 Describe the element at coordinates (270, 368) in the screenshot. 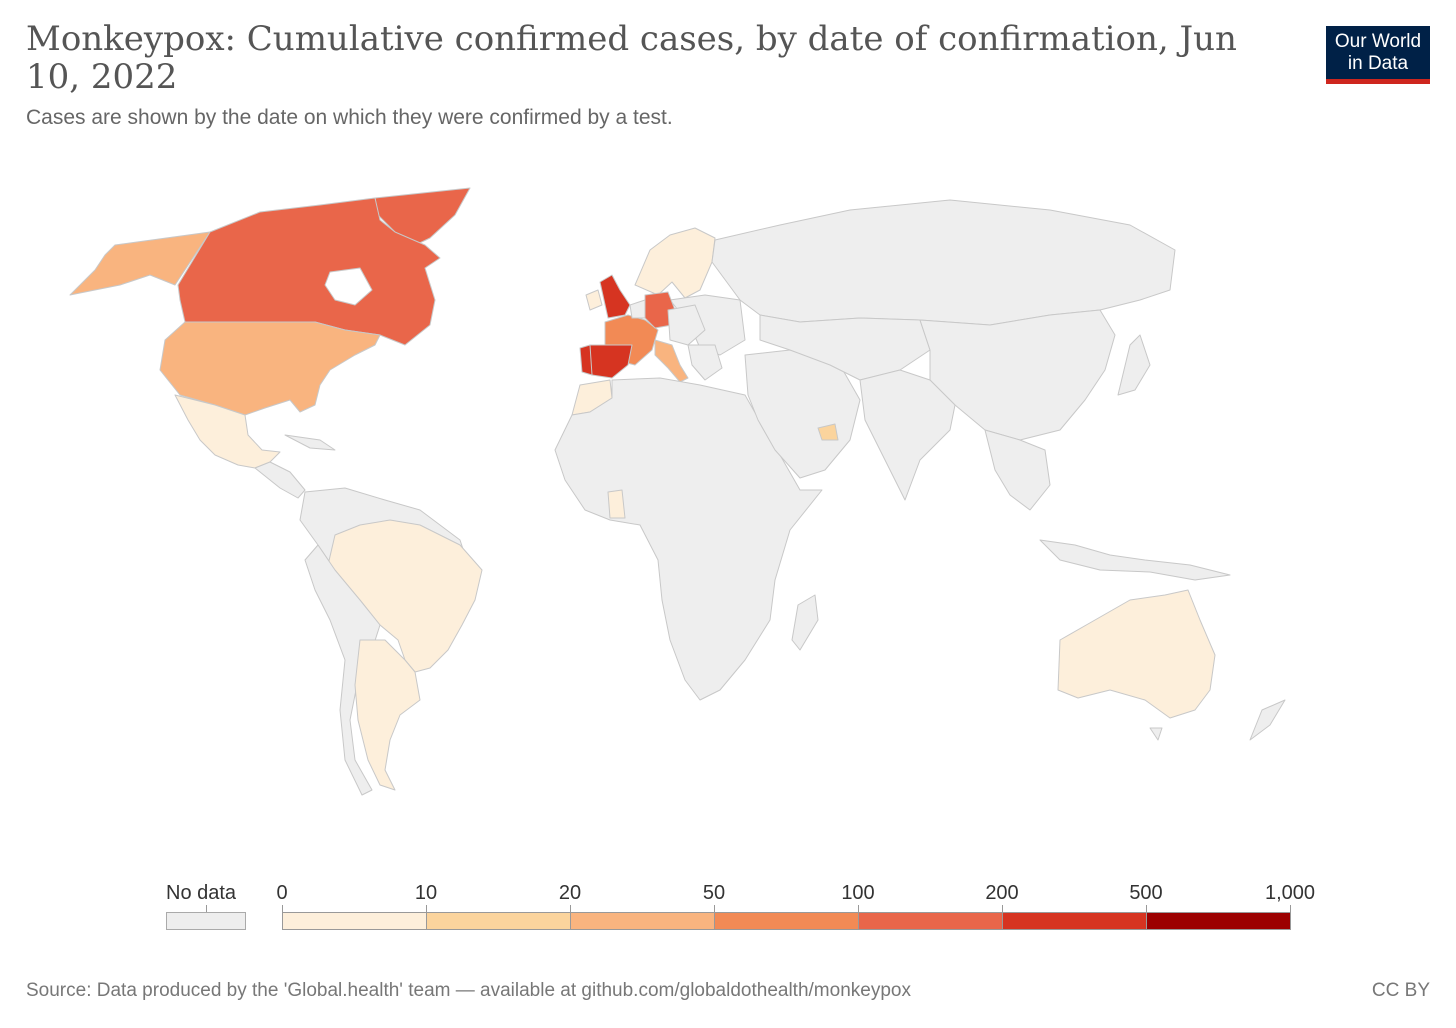

I see `region-united-states` at that location.